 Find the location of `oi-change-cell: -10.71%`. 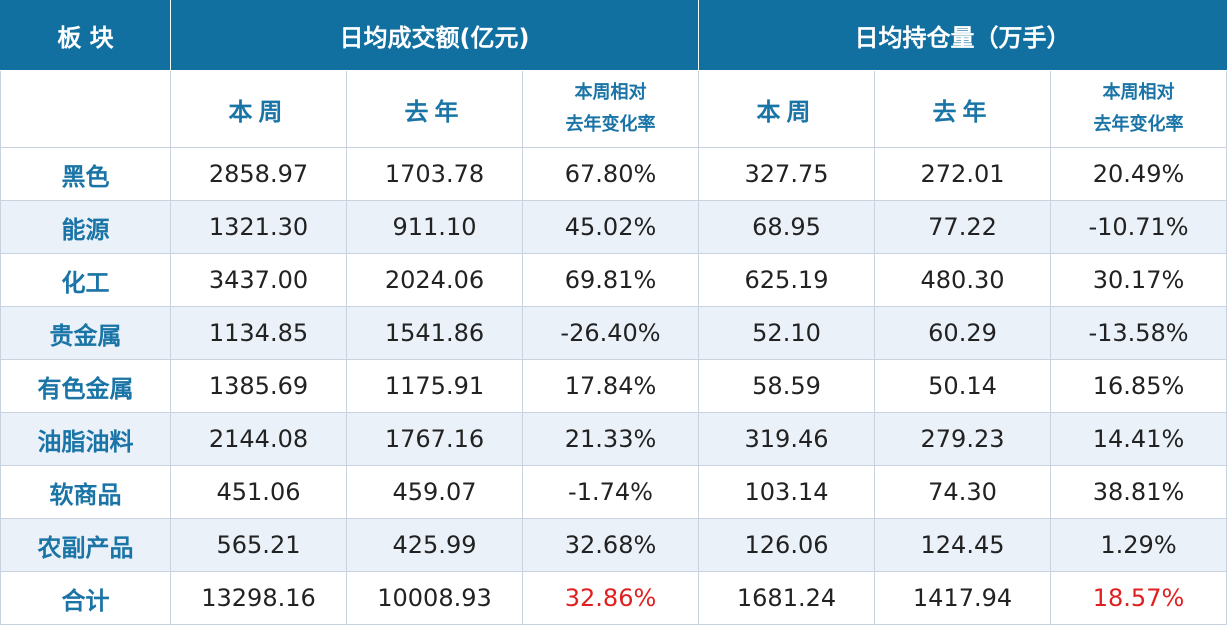

oi-change-cell: -10.71% is located at coordinates (1138, 227).